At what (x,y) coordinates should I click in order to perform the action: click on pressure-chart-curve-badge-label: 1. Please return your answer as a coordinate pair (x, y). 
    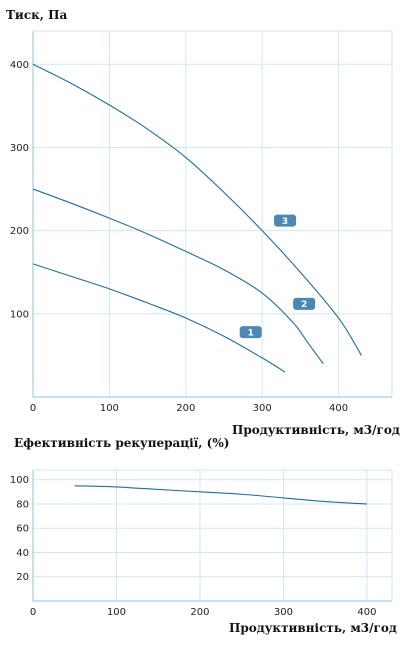
    Looking at the image, I should click on (251, 333).